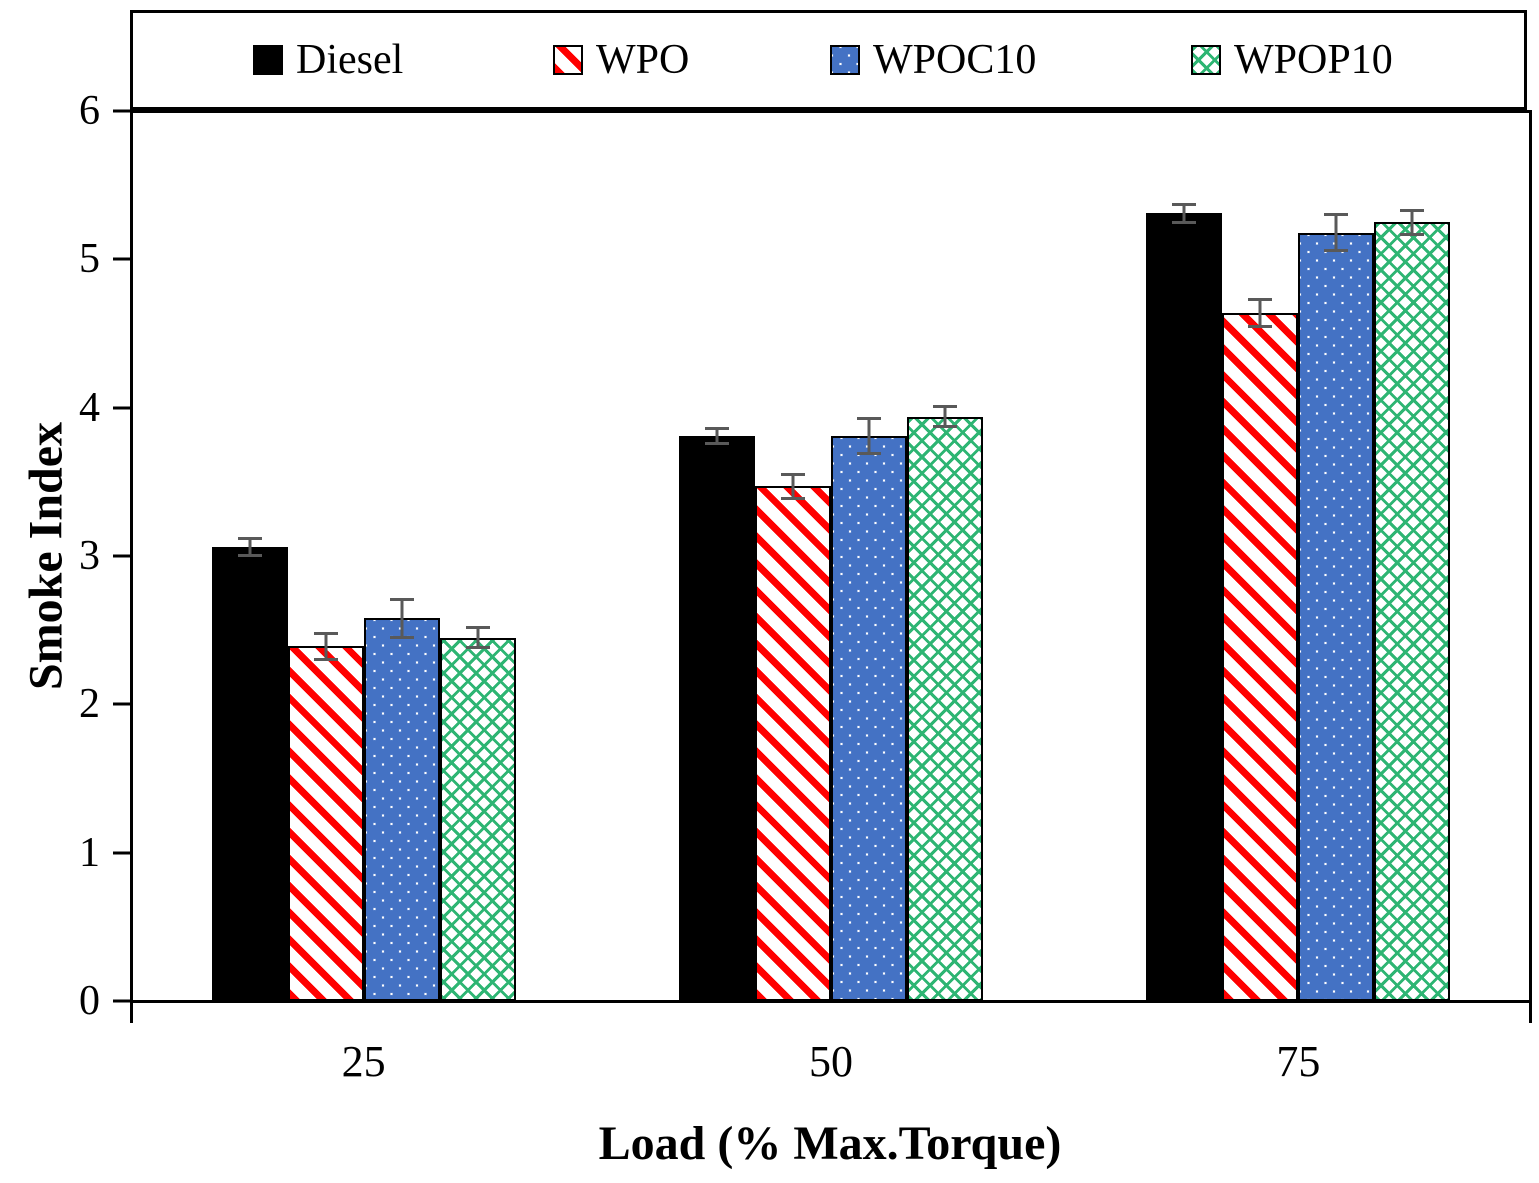  Describe the element at coordinates (89, 852) in the screenshot. I see `y-tick-label-1: 1` at that location.